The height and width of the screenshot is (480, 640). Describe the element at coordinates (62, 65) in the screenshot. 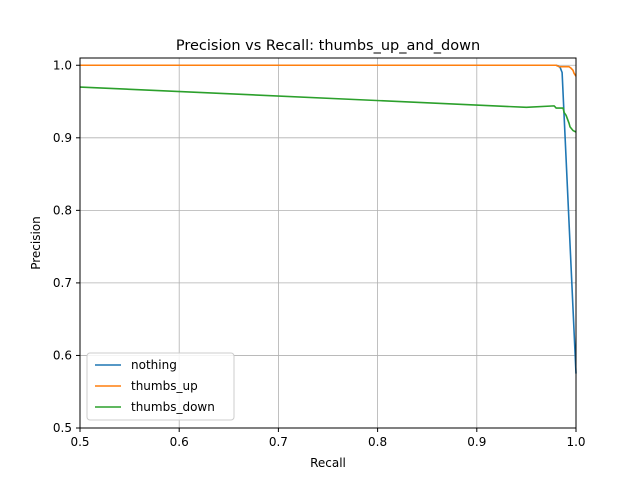

I see `y-tick-label: 1.0` at that location.